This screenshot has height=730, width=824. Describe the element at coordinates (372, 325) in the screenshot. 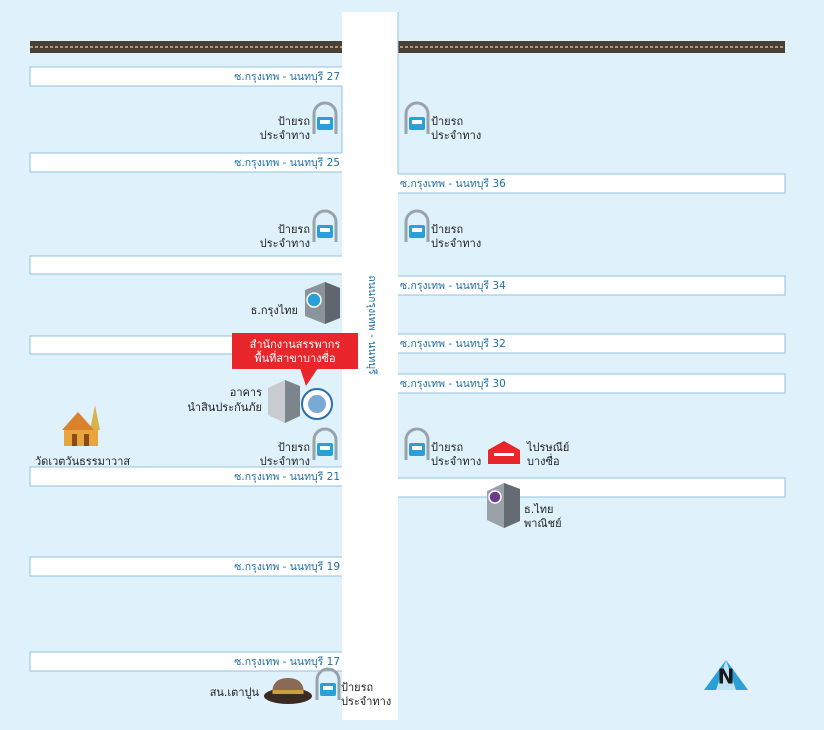

I see `main-road-label: ถนนกรุงเทพ - นนทบุรี` at that location.